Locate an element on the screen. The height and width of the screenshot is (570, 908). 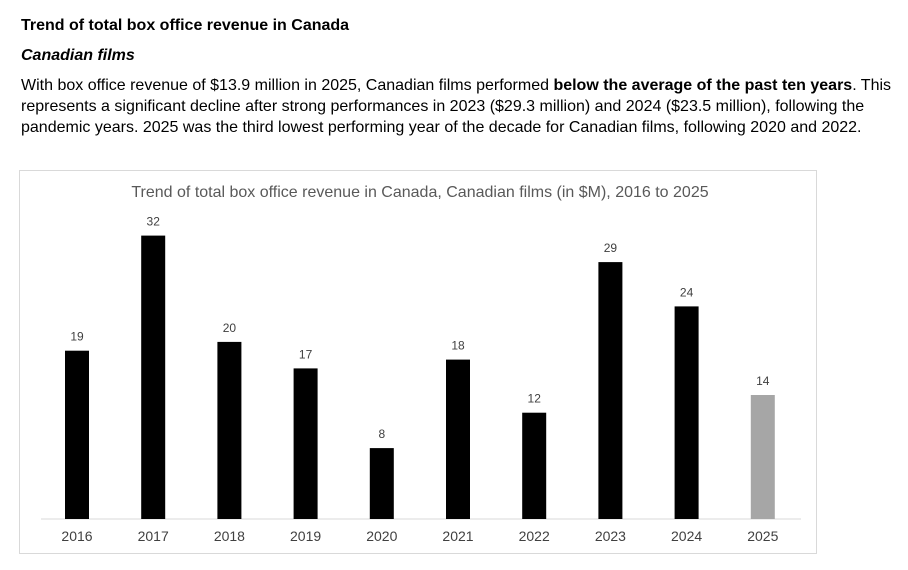
bar-2022 is located at coordinates (534, 465).